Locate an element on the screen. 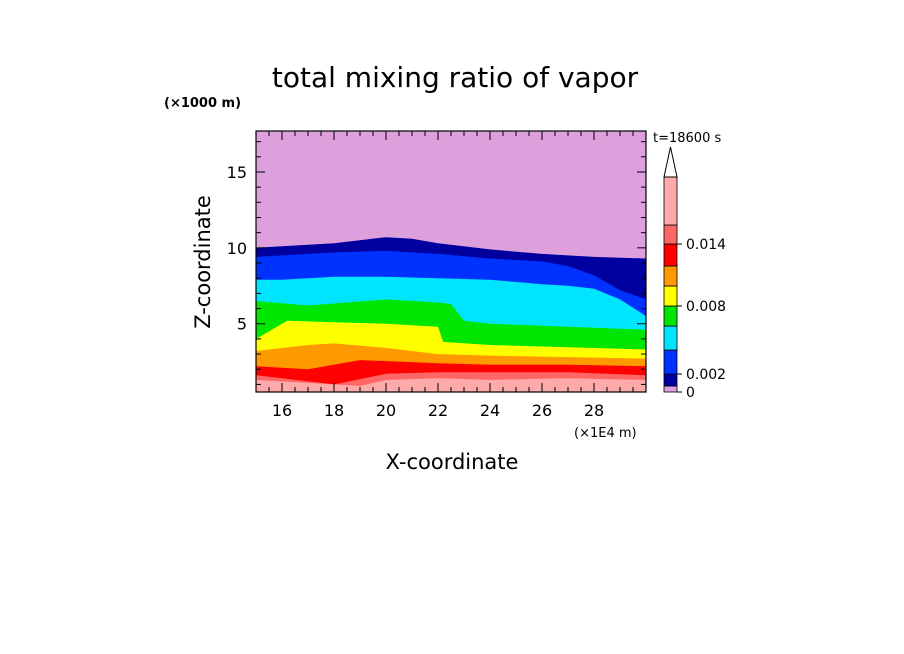 This screenshot has height=654, width=904. y-axis-tick-labels: 5 10 15 is located at coordinates (237, 248).